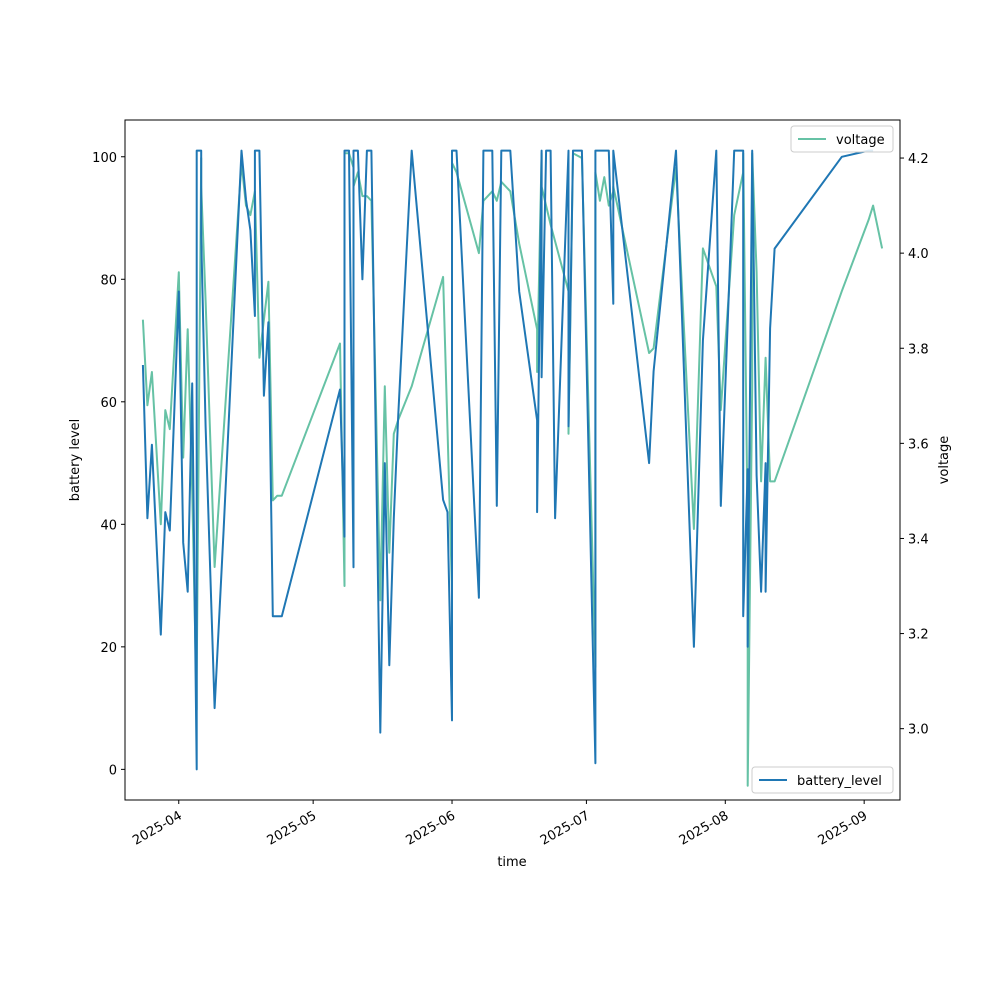  What do you see at coordinates (918, 635) in the screenshot?
I see `y-tick-label-right: 3.2` at bounding box center [918, 635].